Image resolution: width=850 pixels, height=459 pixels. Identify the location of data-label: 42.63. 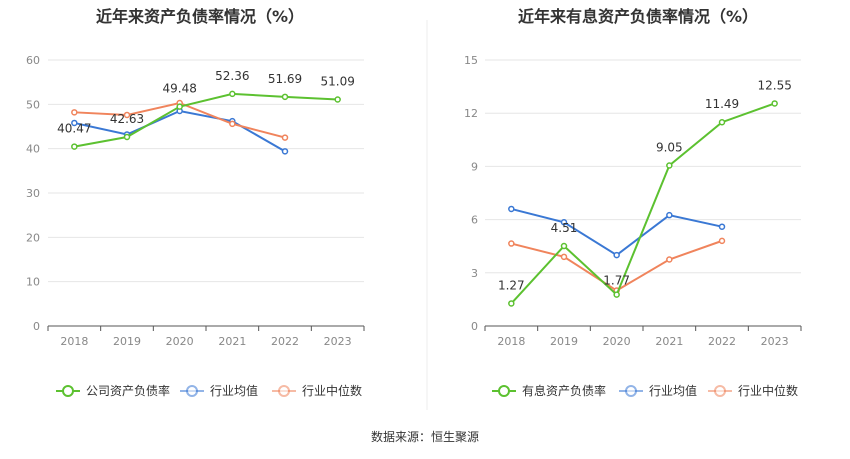
(127, 119).